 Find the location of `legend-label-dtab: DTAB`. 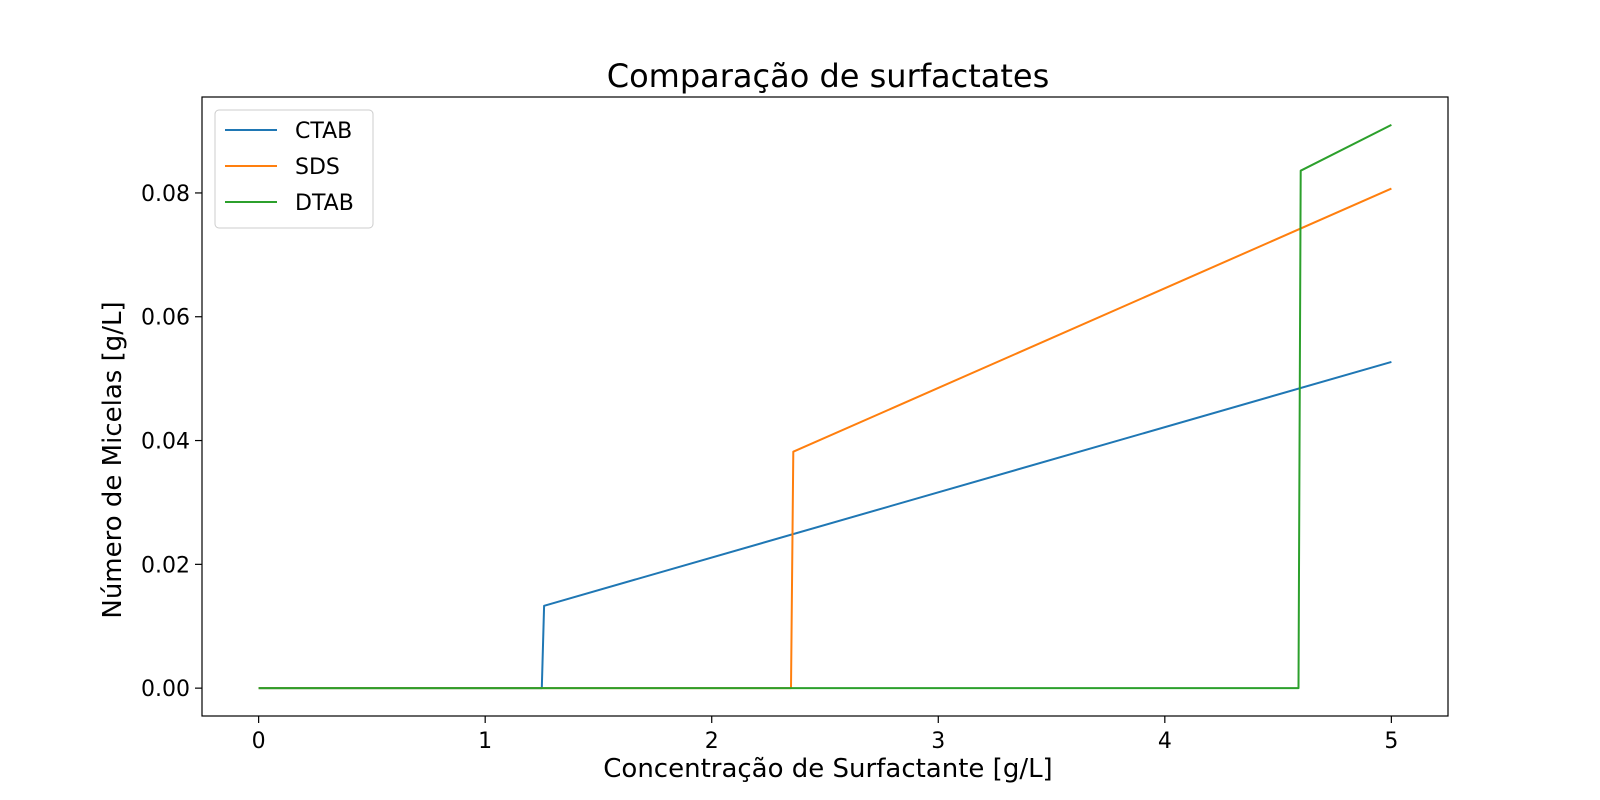

legend-label-dtab: DTAB is located at coordinates (324, 203).